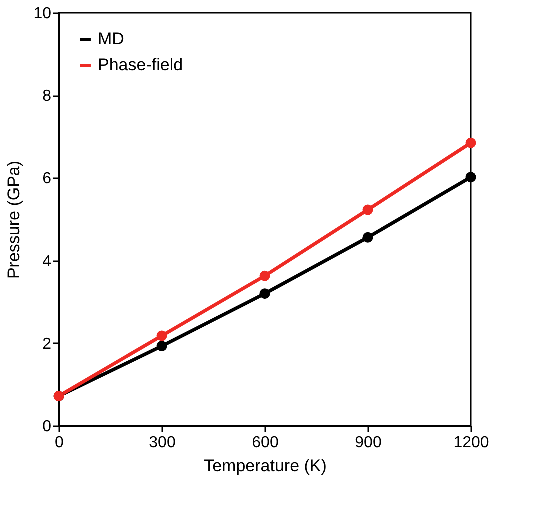 This screenshot has width=550, height=517. I want to click on x-tick-label: 300, so click(162, 443).